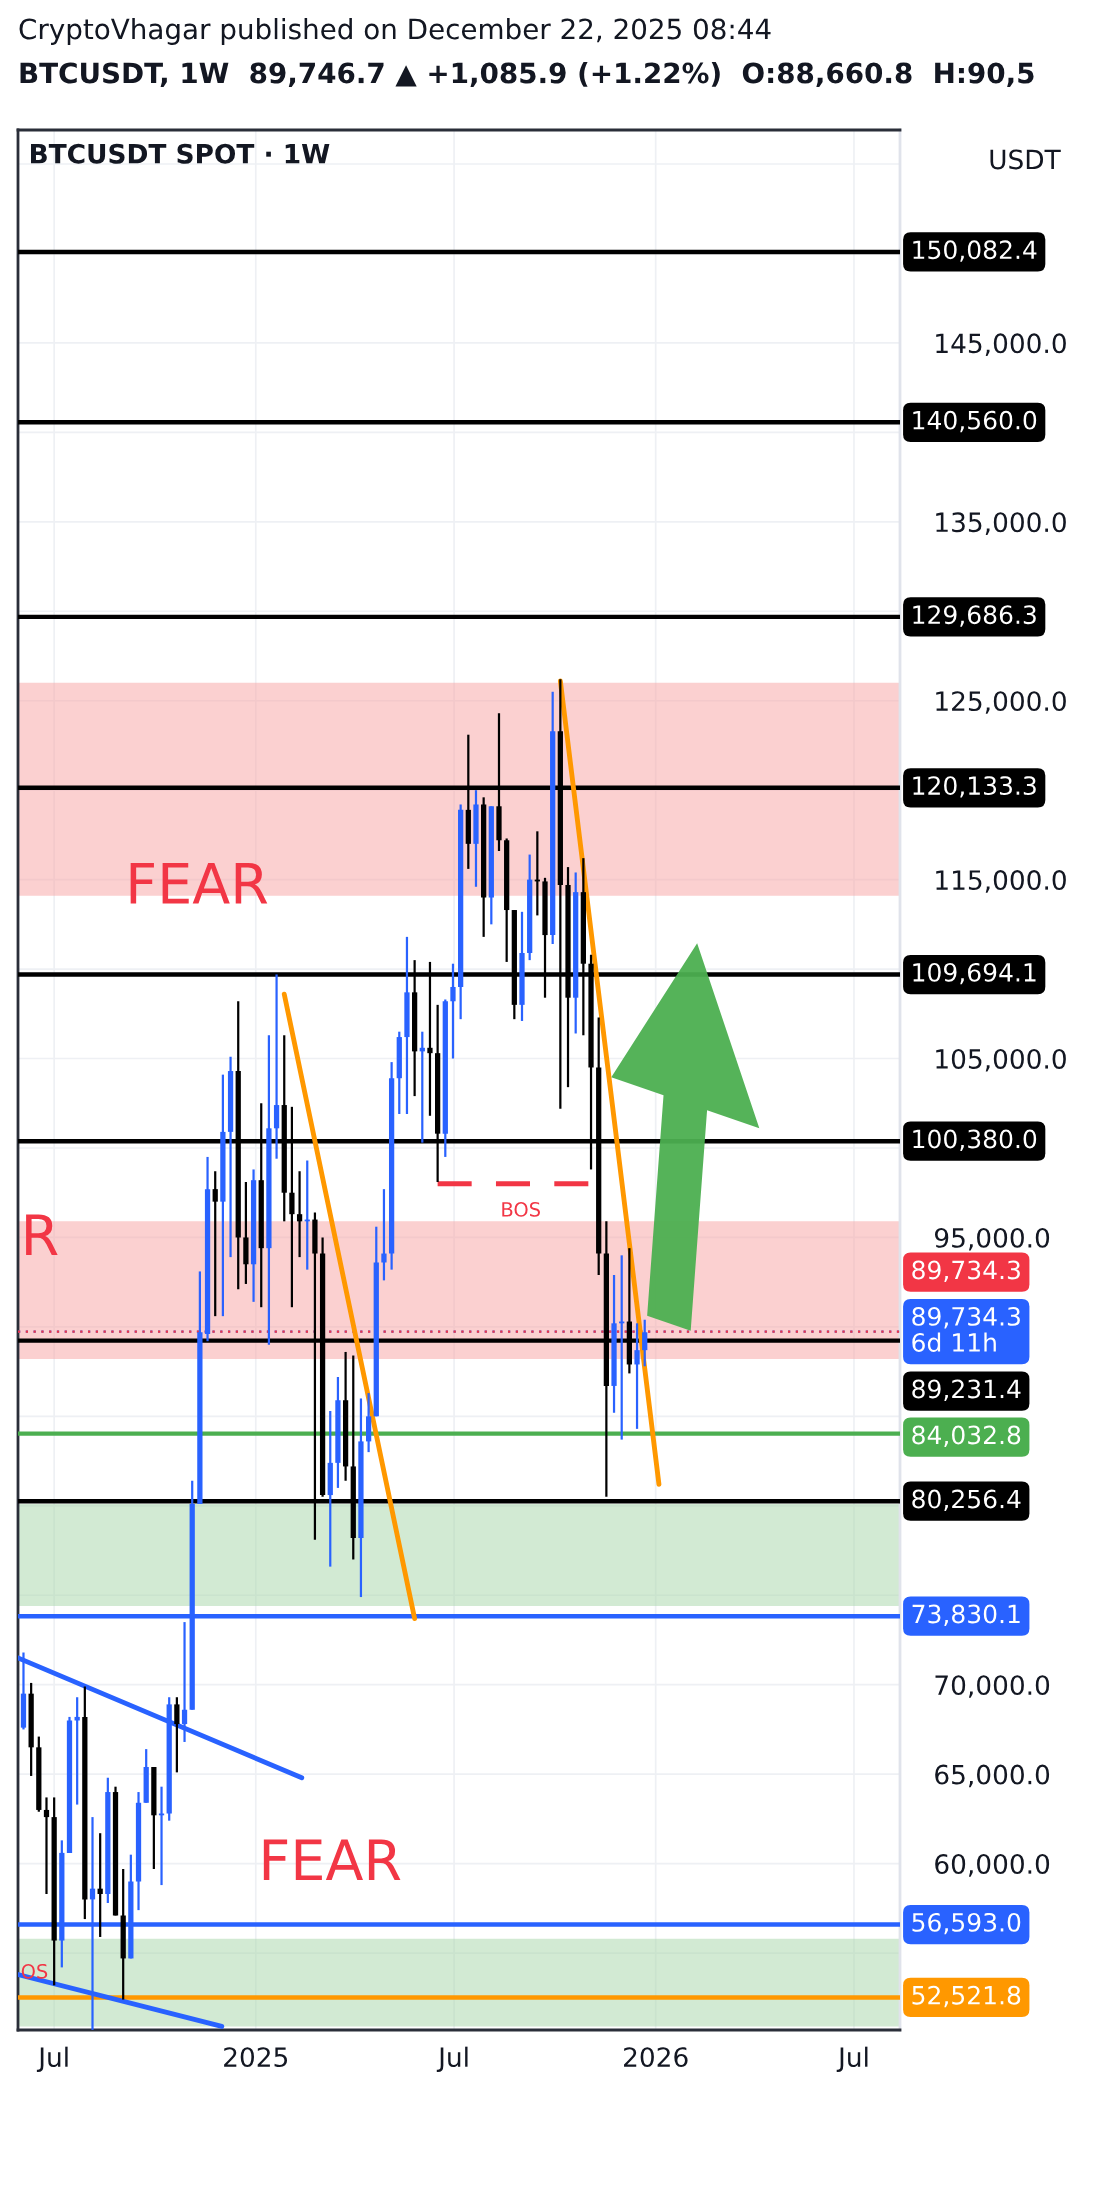  What do you see at coordinates (966, 1436) in the screenshot?
I see `ref-line-label: 84,032.8` at bounding box center [966, 1436].